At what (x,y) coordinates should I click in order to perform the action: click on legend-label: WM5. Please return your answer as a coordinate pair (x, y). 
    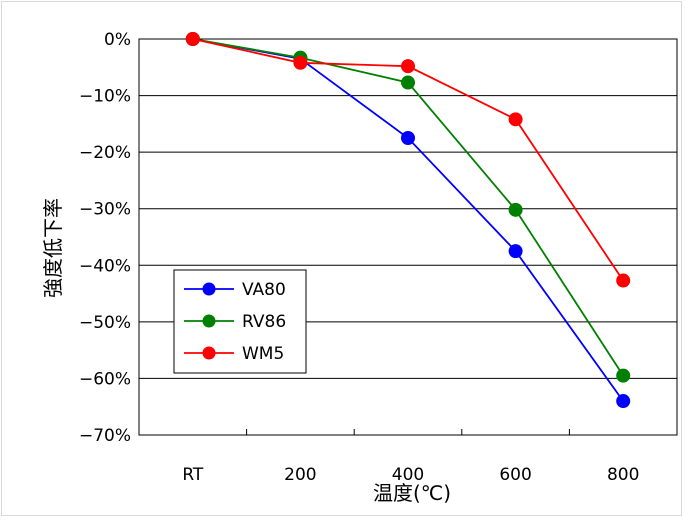
    Looking at the image, I should click on (263, 354).